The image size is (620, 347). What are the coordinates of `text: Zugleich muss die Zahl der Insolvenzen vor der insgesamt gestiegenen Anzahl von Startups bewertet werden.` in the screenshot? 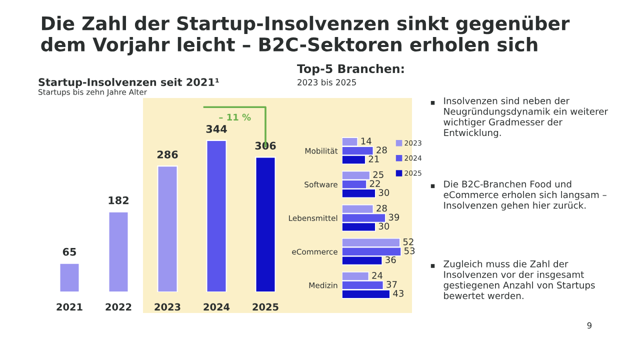 It's located at (519, 280).